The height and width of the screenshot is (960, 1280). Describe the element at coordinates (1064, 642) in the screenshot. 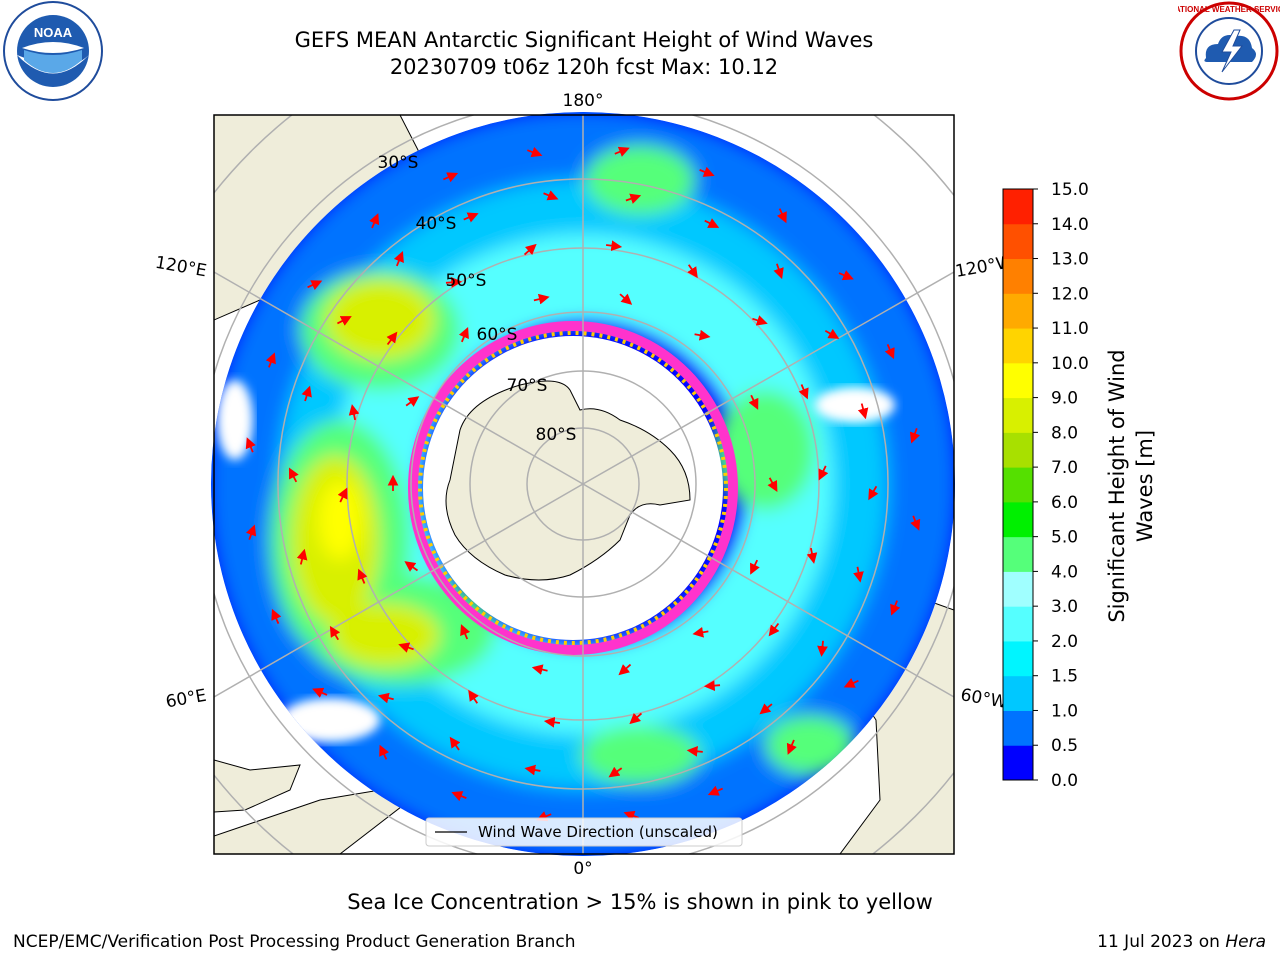

I see `colorbar-tick-label: 2.0` at that location.